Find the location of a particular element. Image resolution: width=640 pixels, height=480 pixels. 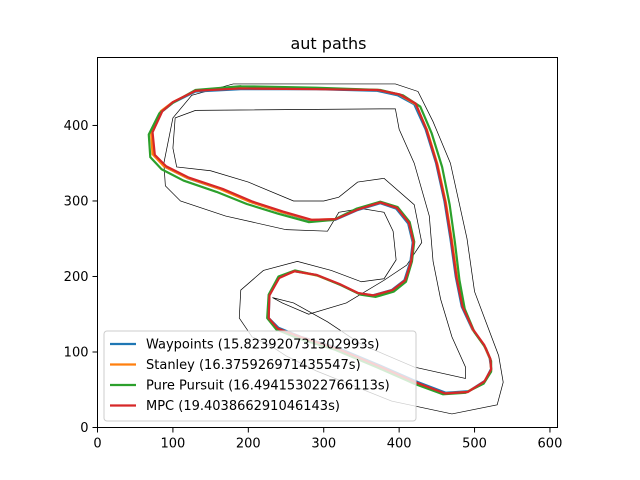

x-tick-label-4: 400 is located at coordinates (399, 444).